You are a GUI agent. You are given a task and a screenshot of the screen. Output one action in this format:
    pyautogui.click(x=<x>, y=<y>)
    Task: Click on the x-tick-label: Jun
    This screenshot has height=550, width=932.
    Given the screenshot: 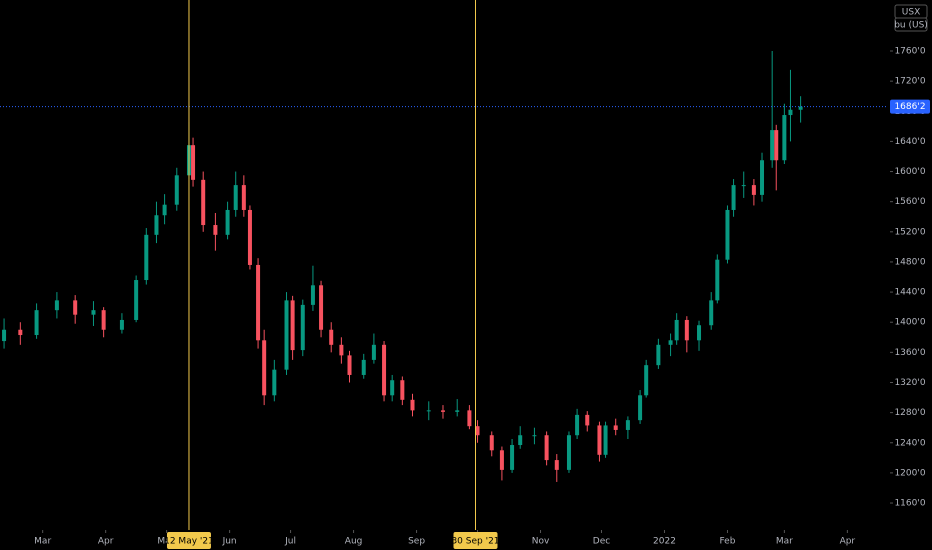 What is the action you would take?
    pyautogui.click(x=229, y=542)
    